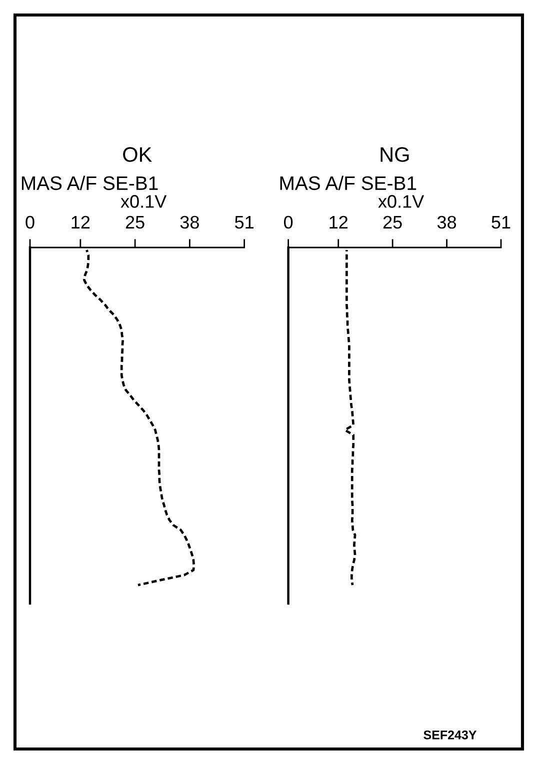 This screenshot has width=544, height=766. Describe the element at coordinates (394, 154) in the screenshot. I see `chart-title: NG` at that location.